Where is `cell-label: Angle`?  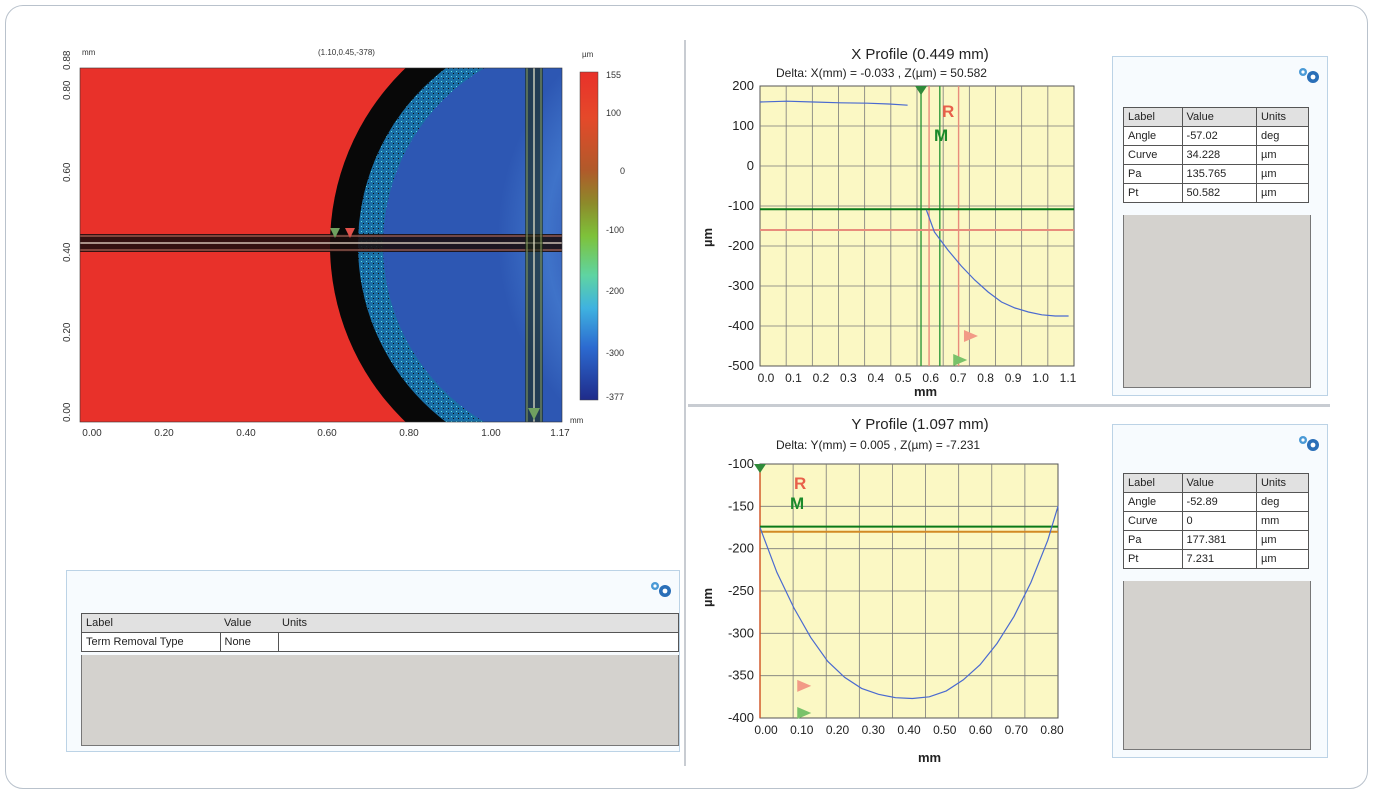 cell-label: Angle is located at coordinates (1153, 502).